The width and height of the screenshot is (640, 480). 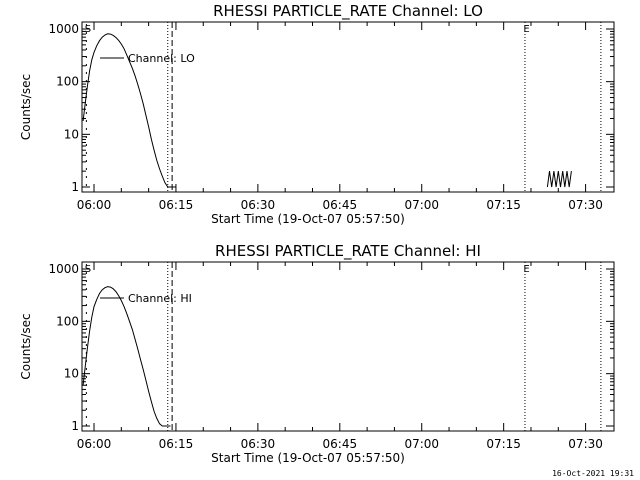 What do you see at coordinates (559, 179) in the screenshot?
I see `series-line-lo-tail` at bounding box center [559, 179].